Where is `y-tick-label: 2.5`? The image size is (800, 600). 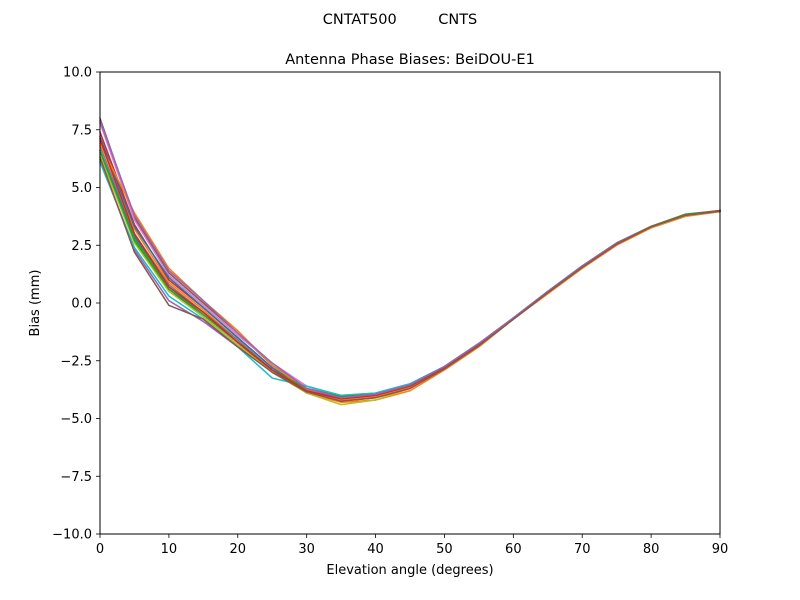 y-tick-label: 2.5 is located at coordinates (81, 246).